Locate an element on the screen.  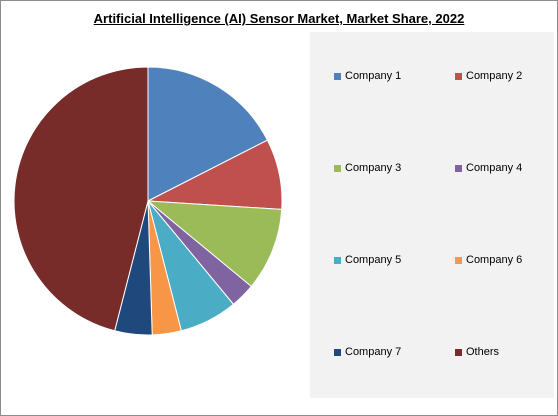
legend-item-company-4: Company 4 is located at coordinates (488, 168).